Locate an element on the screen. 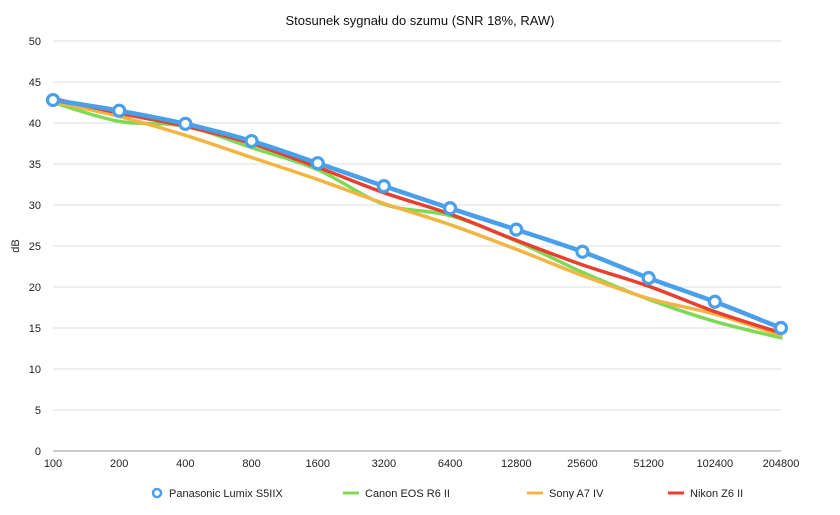 The width and height of the screenshot is (840, 515). legend-marker is located at coordinates (157, 493).